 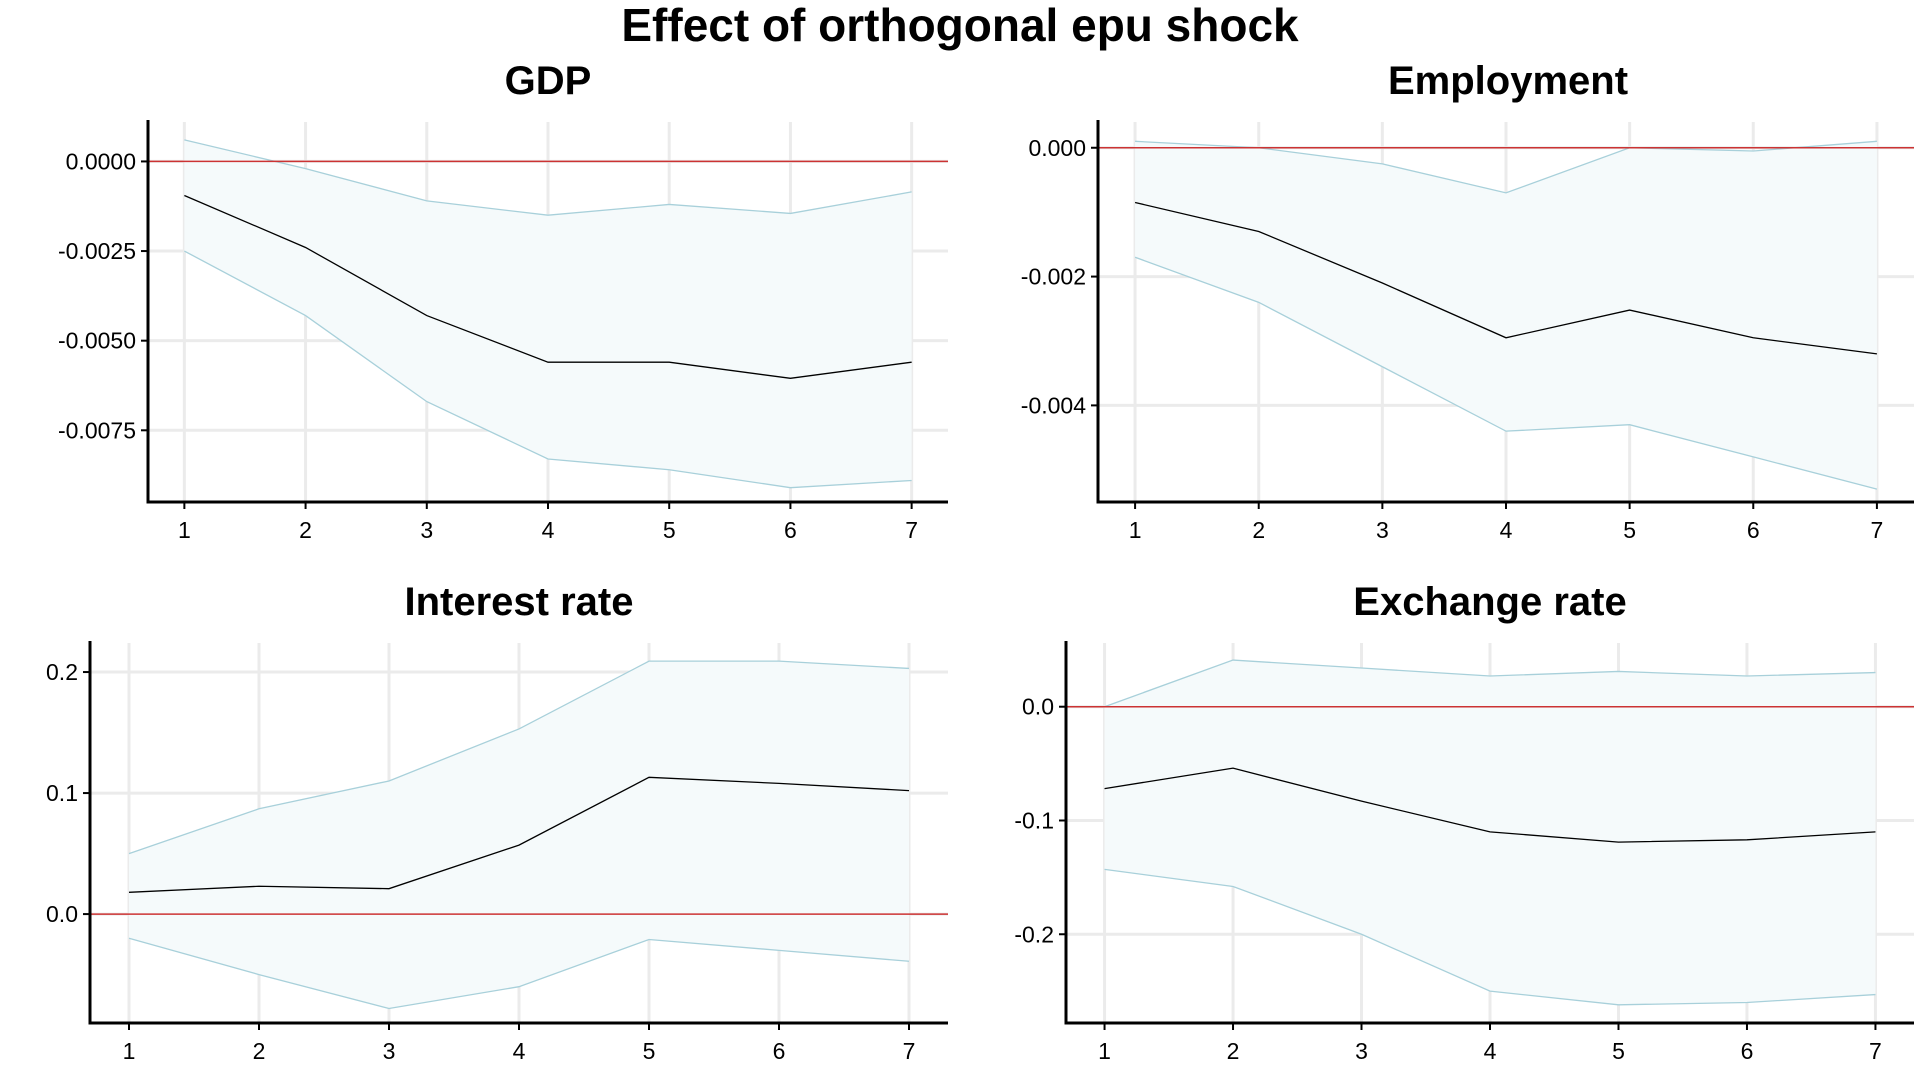 I want to click on y-tick-label: 0.2, so click(x=62, y=672).